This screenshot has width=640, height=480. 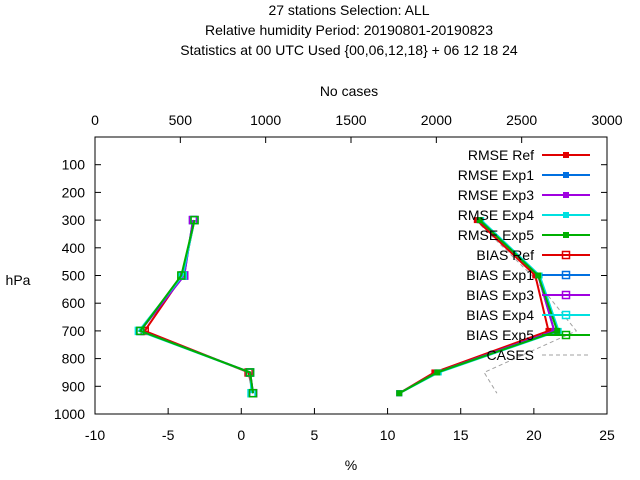 What do you see at coordinates (74, 192) in the screenshot?
I see `y-tick-label: 200` at bounding box center [74, 192].